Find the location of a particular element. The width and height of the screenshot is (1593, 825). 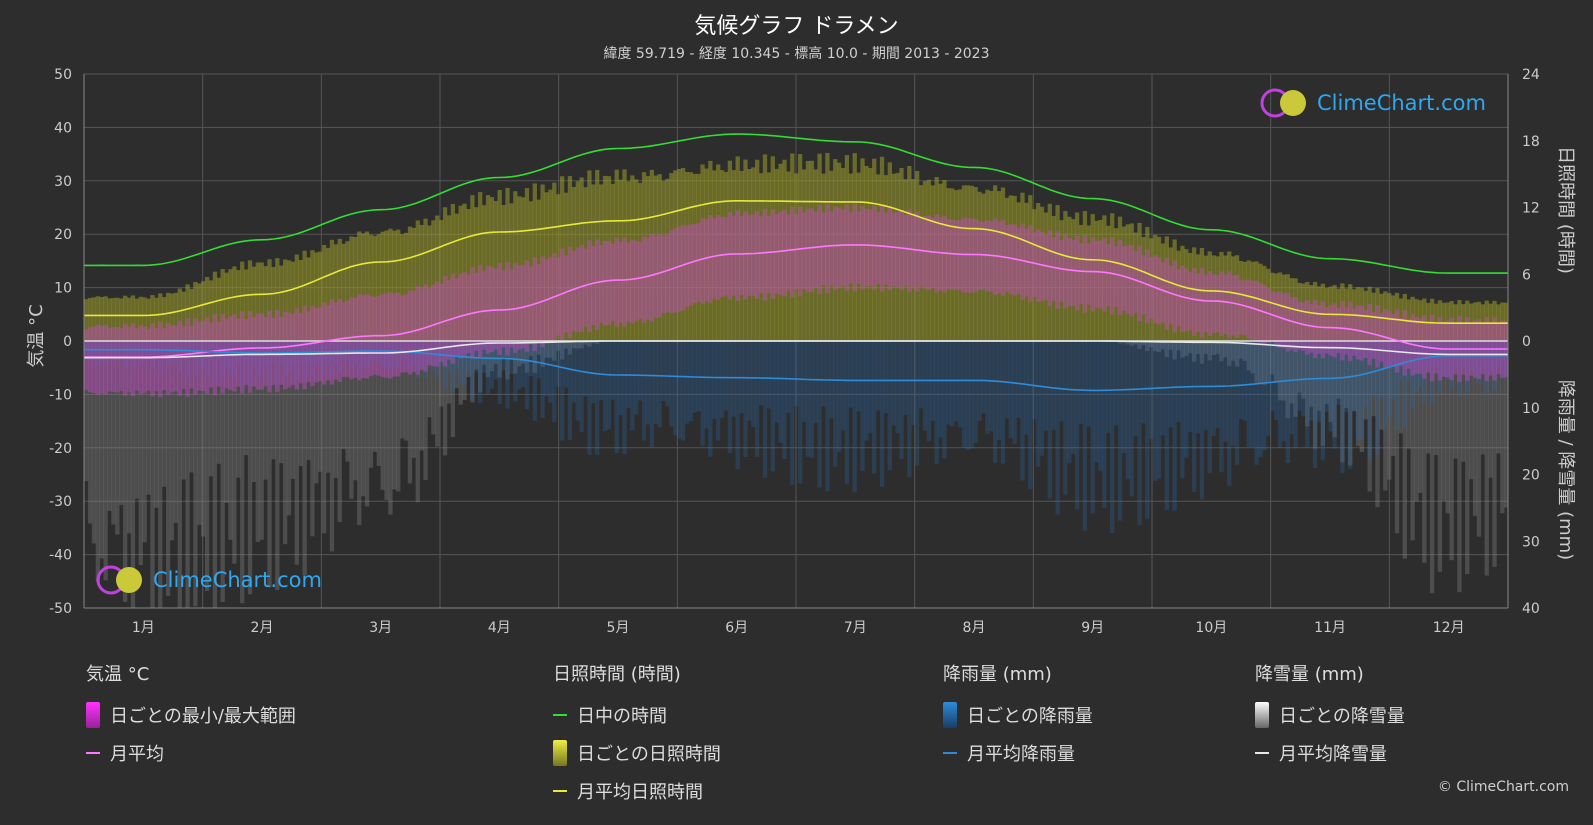

swatch-line-icon is located at coordinates (560, 791).